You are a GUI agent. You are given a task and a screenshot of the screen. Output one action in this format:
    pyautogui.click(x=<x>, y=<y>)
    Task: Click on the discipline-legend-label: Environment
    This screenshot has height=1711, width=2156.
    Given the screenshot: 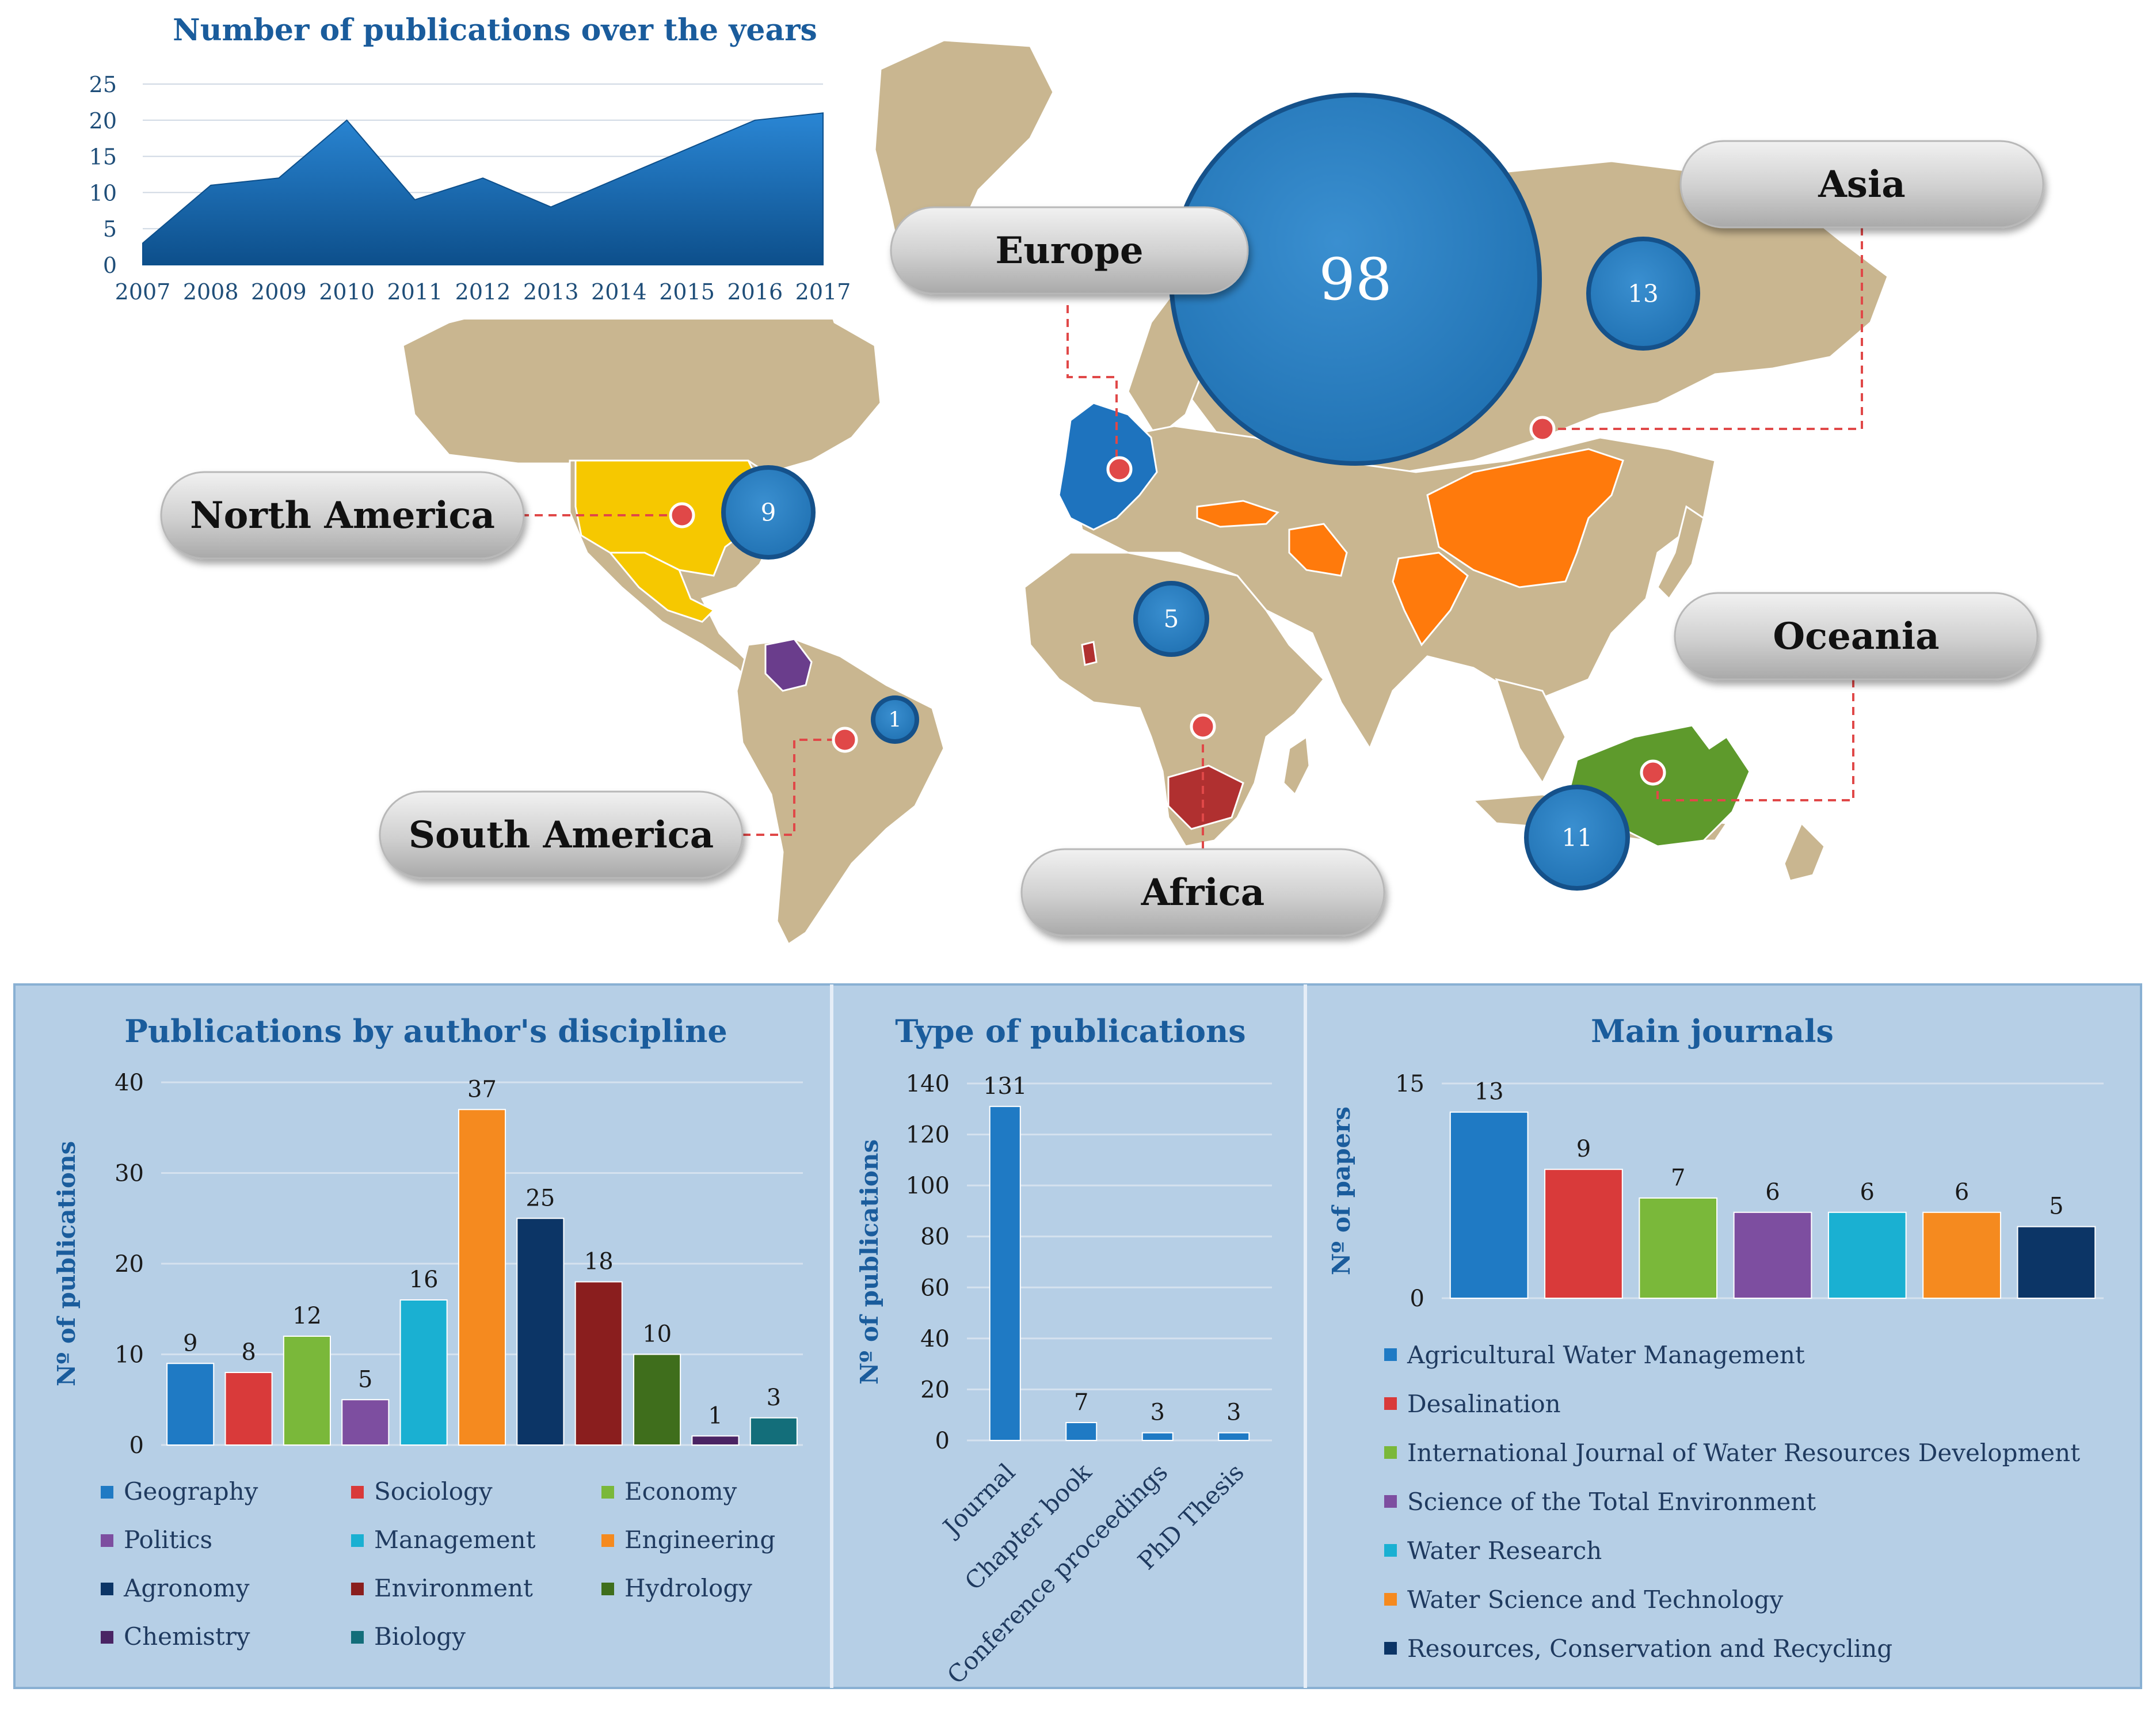 What is the action you would take?
    pyautogui.click(x=453, y=1588)
    